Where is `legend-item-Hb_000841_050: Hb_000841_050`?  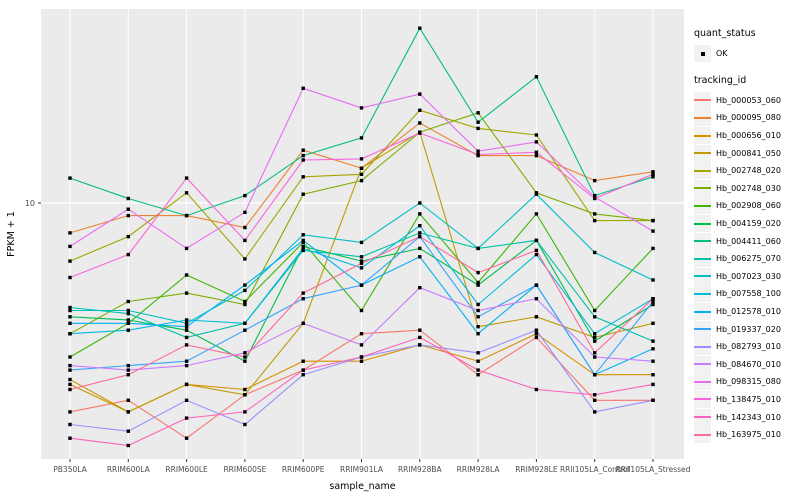
legend-item-Hb_000841_050: Hb_000841_050 is located at coordinates (746, 153).